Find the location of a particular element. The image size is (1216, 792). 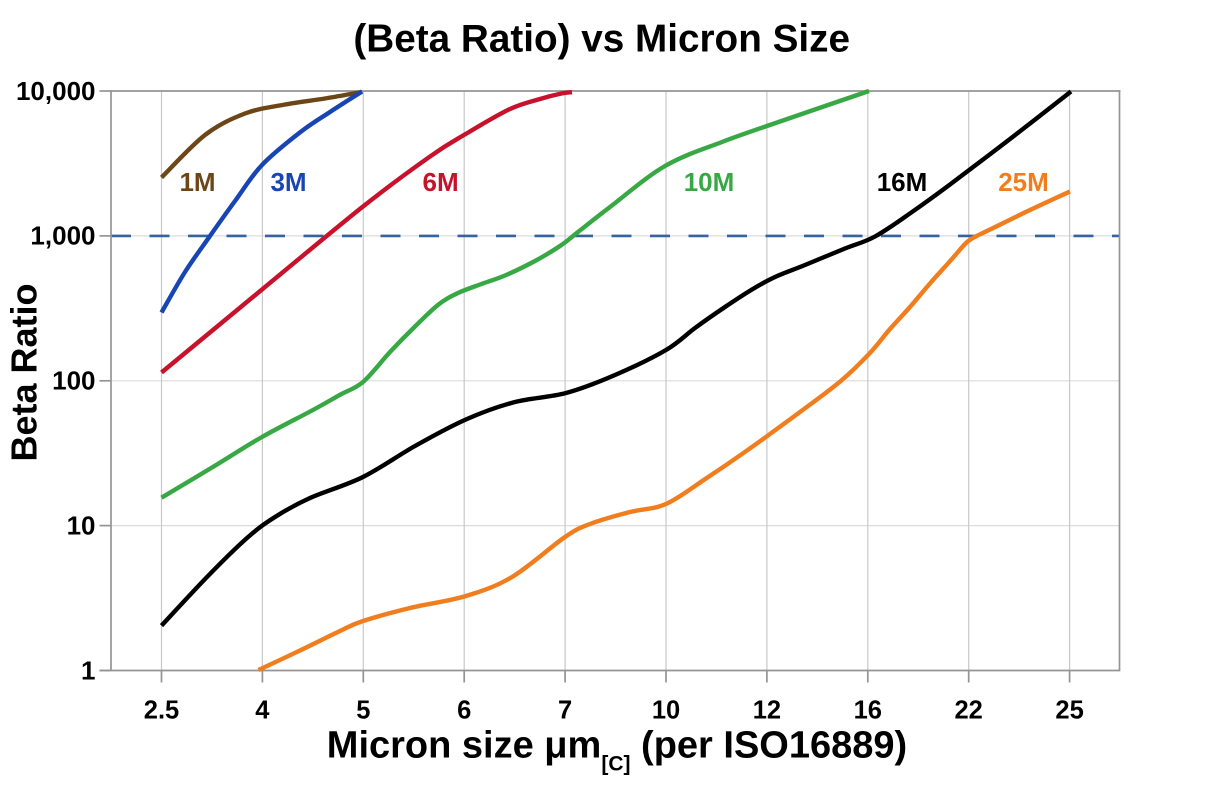

svg-text: 6M is located at coordinates (441, 182).